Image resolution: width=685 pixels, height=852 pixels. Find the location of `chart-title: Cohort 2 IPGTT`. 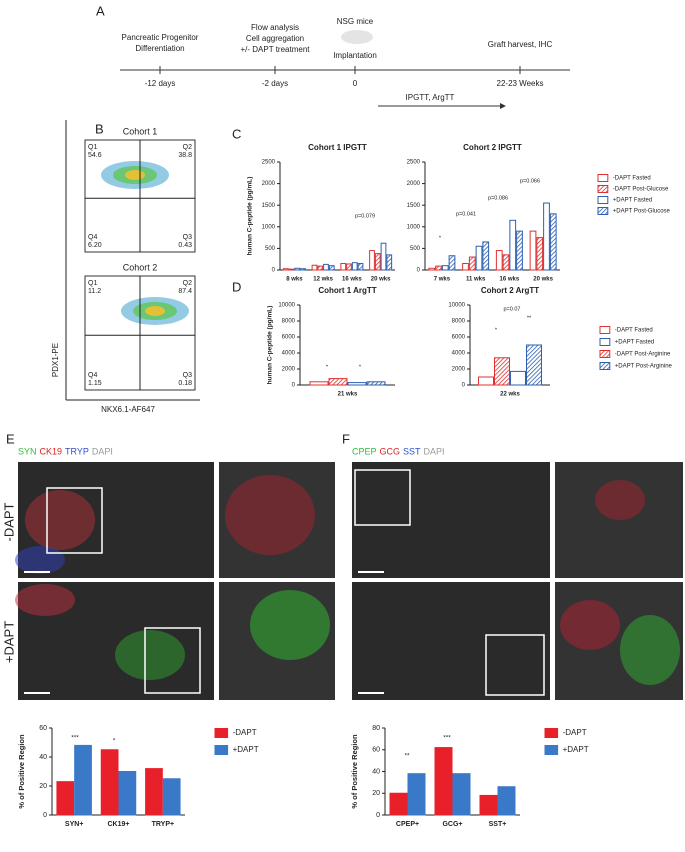

chart-title: Cohort 2 IPGTT is located at coordinates (492, 147).